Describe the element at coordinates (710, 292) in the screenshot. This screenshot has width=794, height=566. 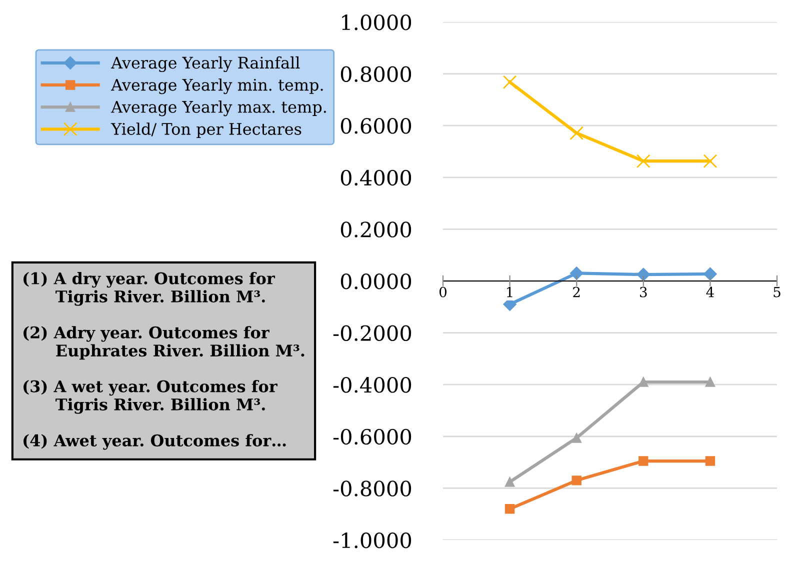
I see `x-tick-label: 4` at that location.